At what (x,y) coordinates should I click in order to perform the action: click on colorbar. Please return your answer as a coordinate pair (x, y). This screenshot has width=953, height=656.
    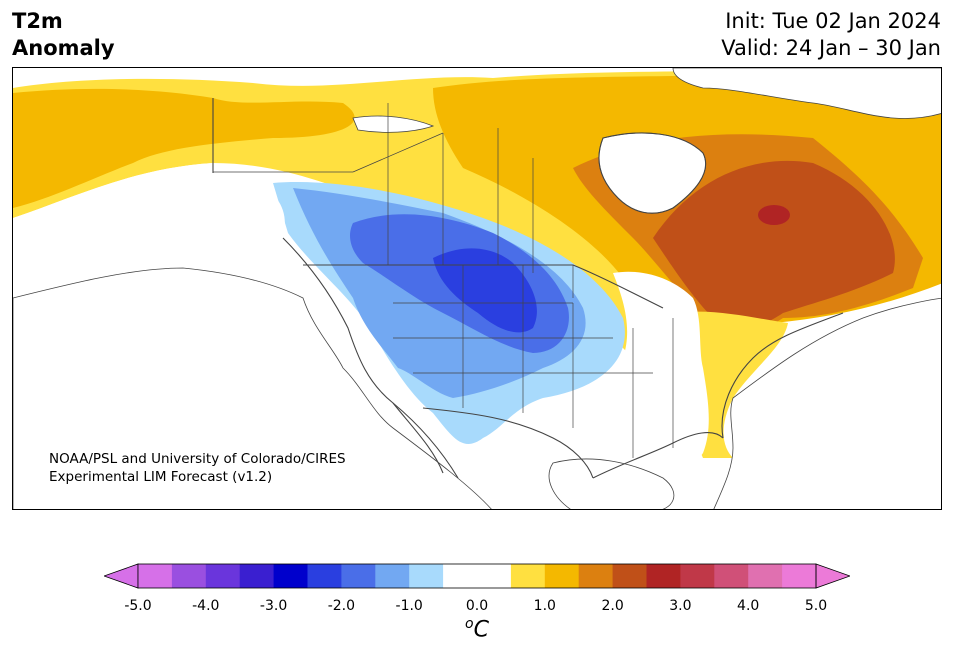
    Looking at the image, I should click on (477, 576).